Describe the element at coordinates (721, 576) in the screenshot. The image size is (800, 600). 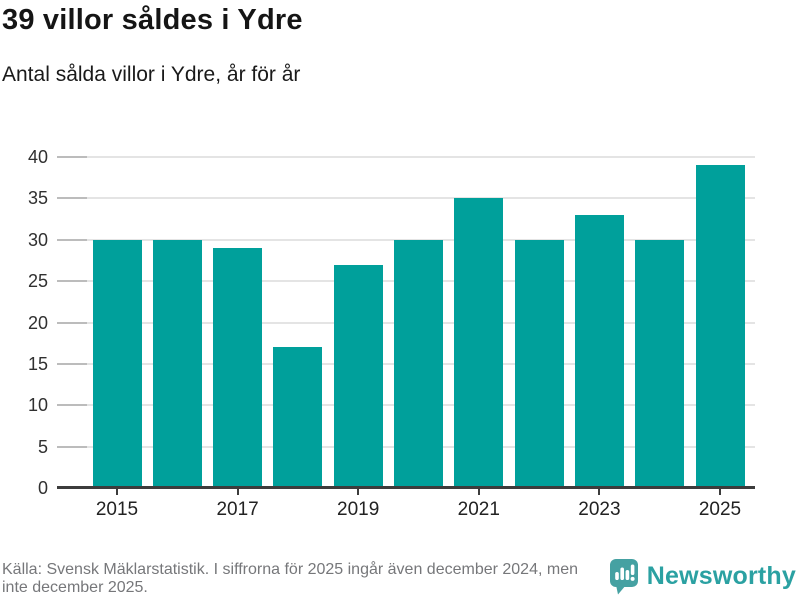
I see `logo-wordmark: Newsworthy` at that location.